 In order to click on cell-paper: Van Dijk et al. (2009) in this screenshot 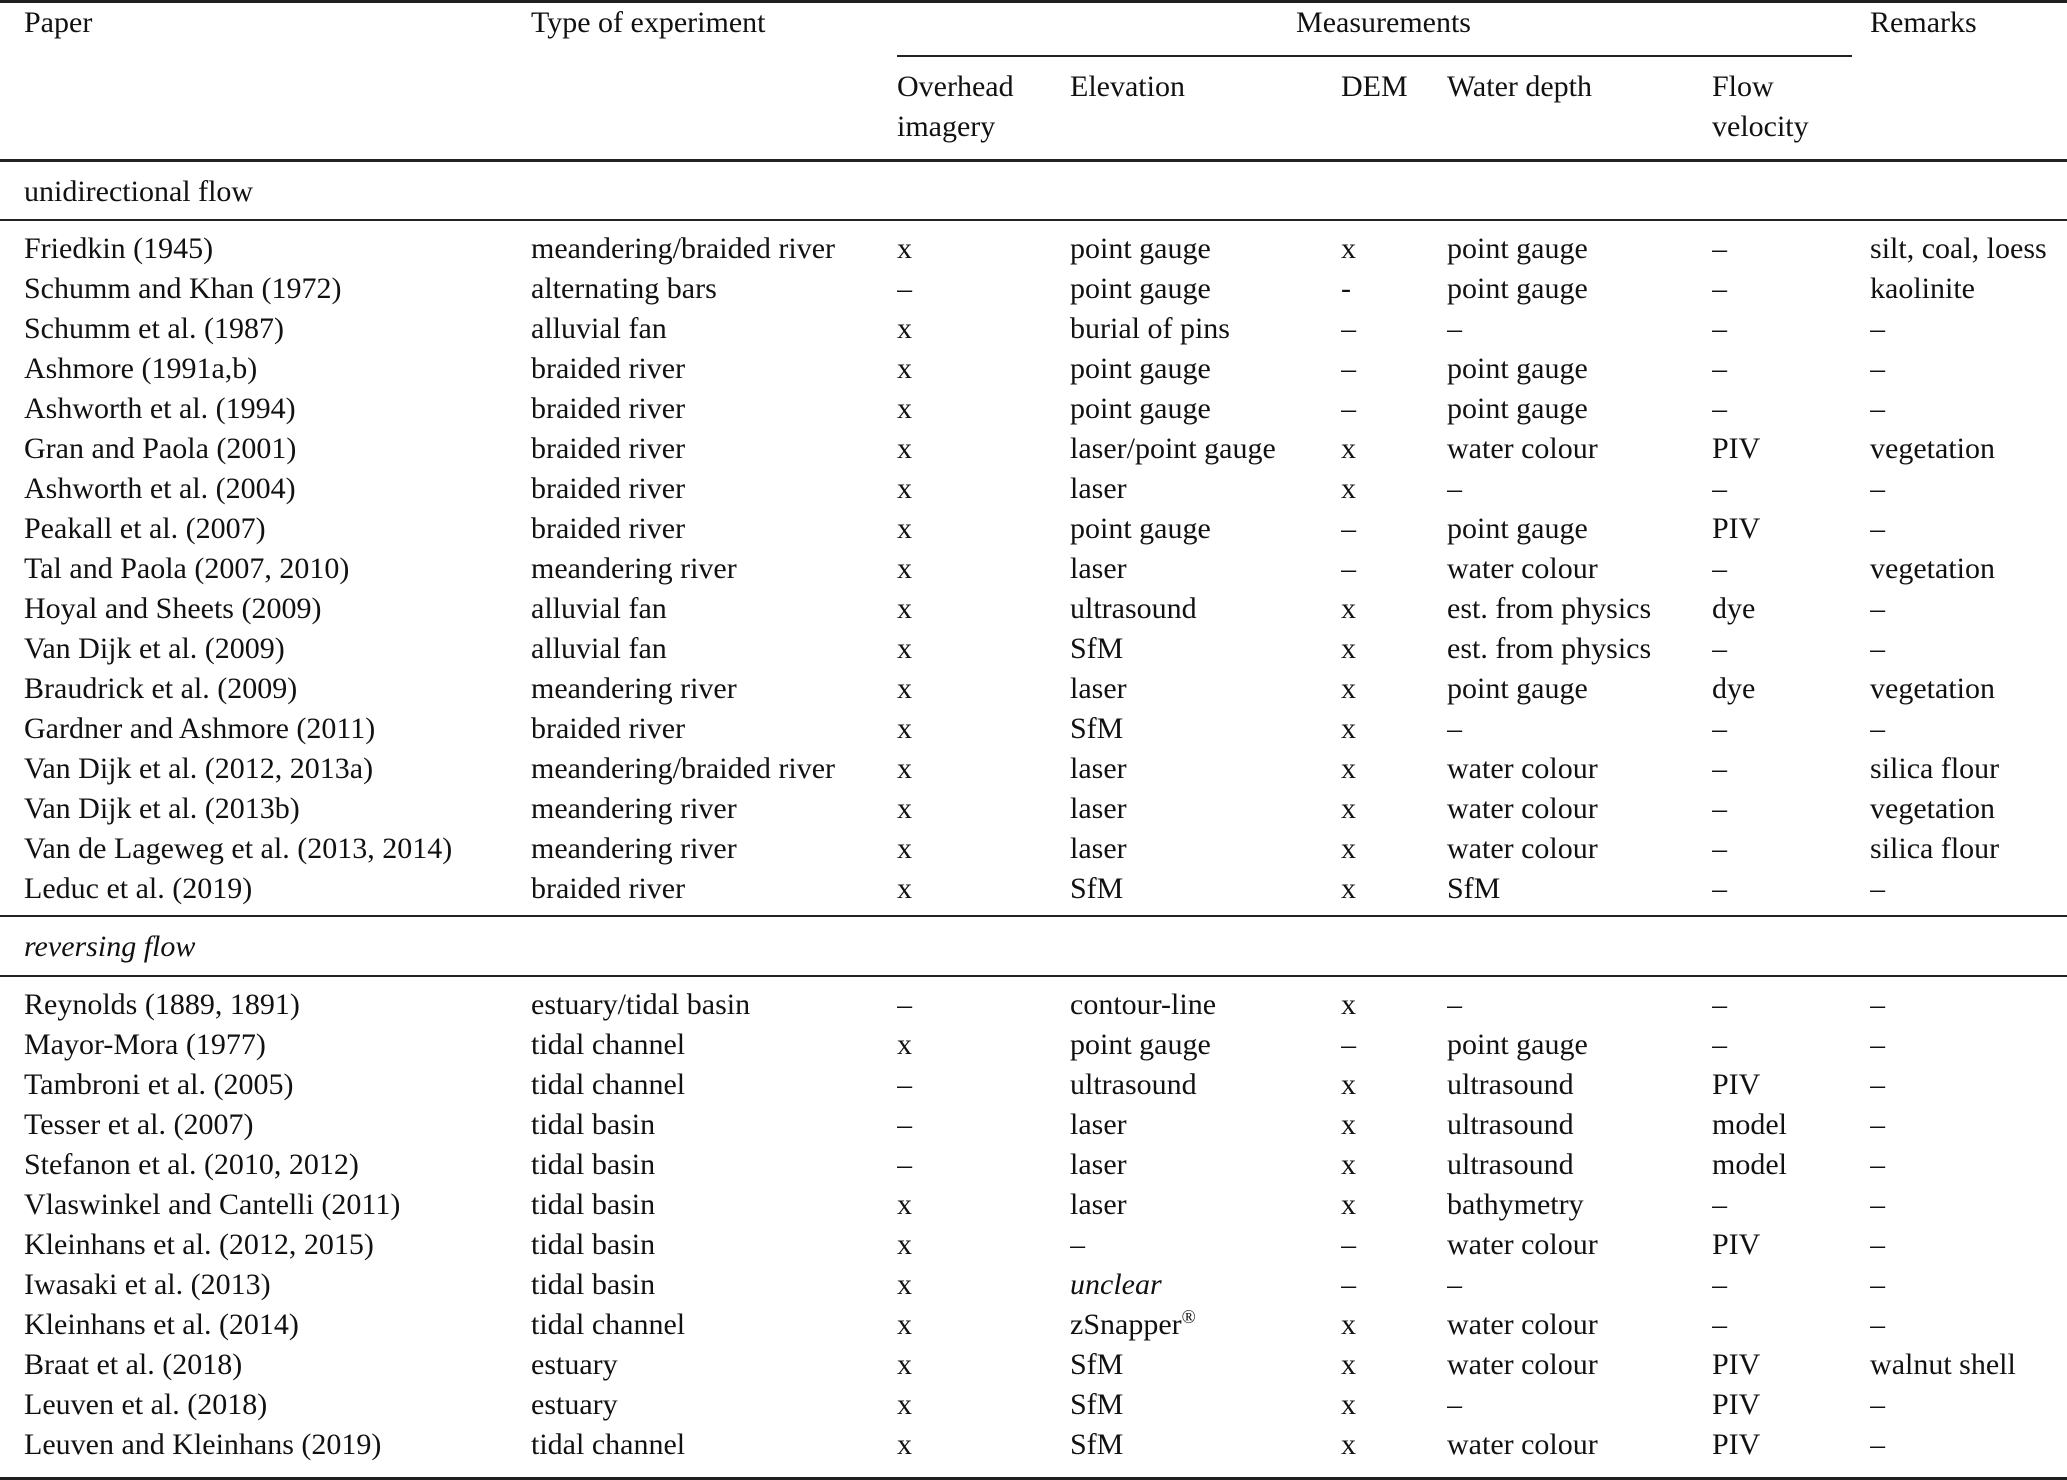, I will do `click(154, 648)`.